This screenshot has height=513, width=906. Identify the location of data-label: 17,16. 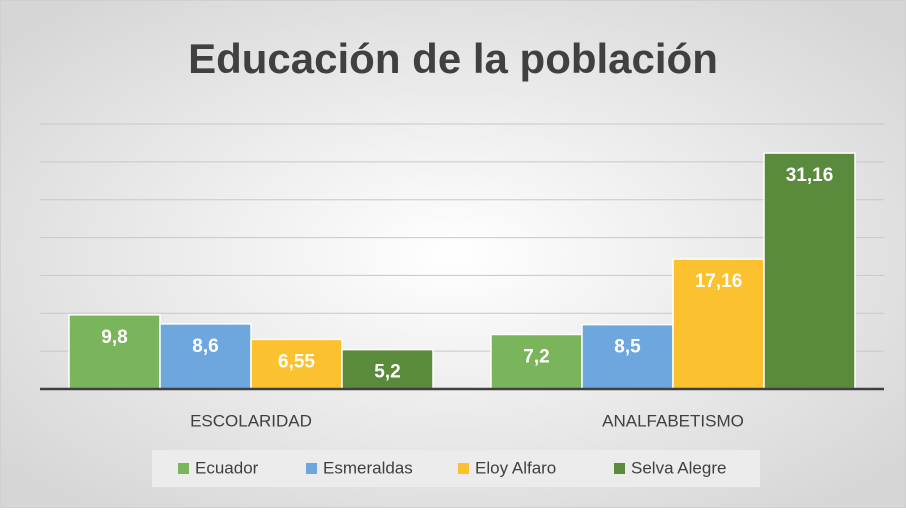
(719, 281).